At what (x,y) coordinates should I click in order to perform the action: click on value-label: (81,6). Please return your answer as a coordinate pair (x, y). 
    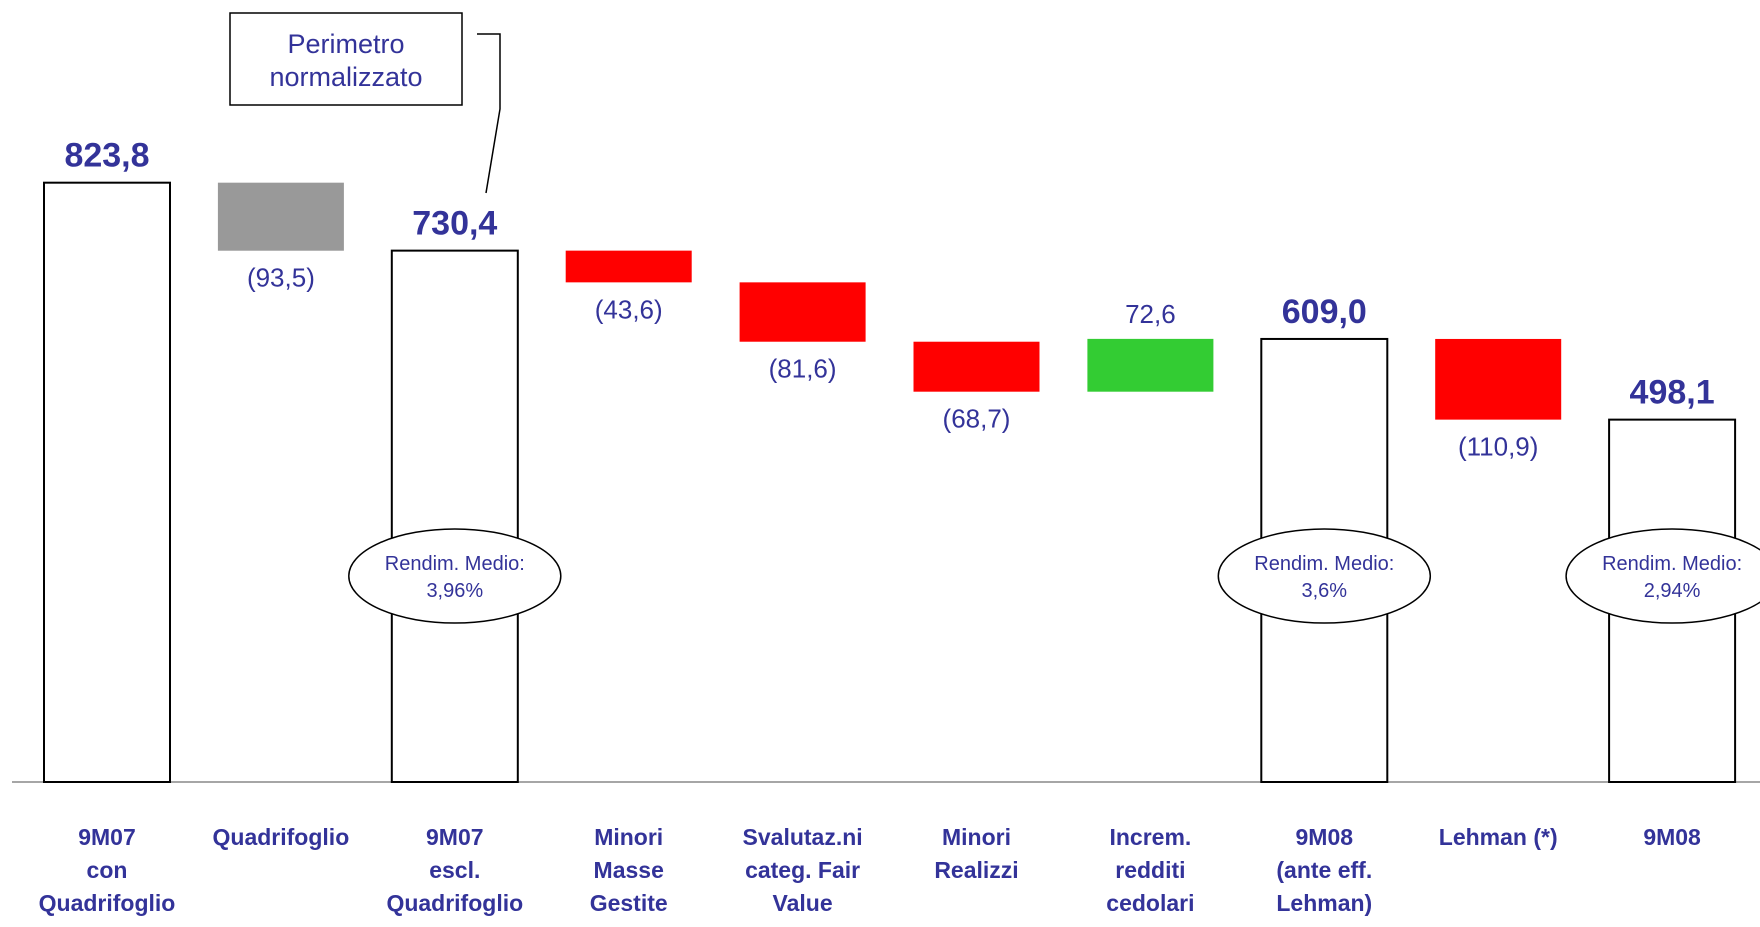
    Looking at the image, I should click on (803, 369).